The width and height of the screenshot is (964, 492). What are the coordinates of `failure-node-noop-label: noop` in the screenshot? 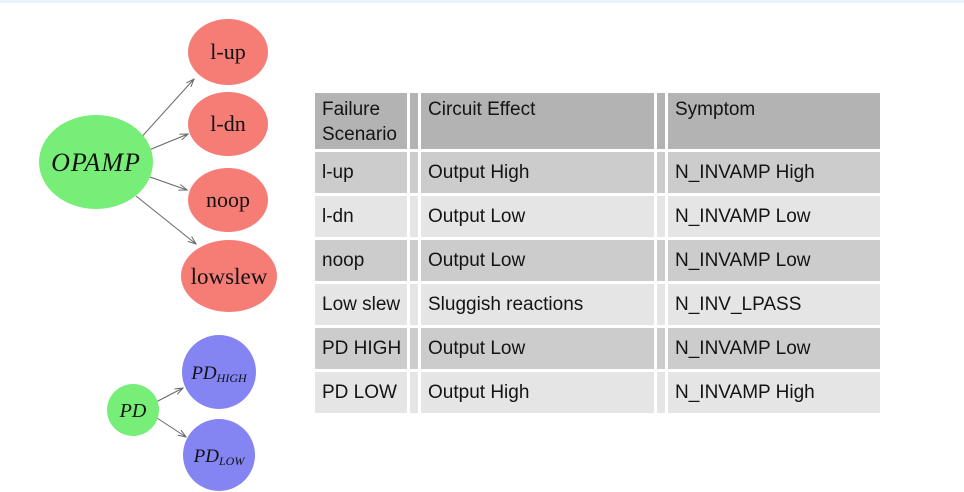 It's located at (228, 199).